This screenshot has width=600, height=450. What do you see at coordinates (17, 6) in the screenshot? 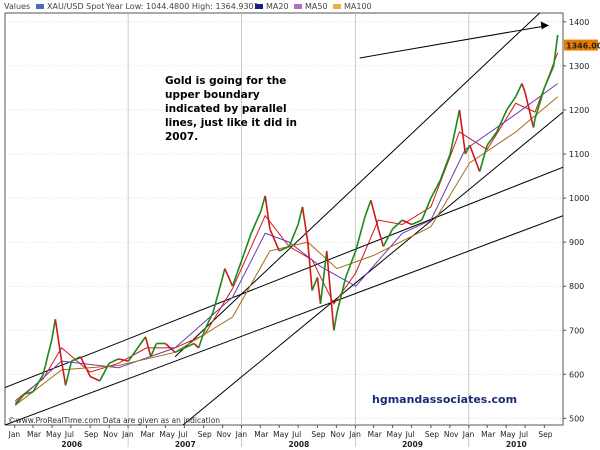
I see `legend-values-label: Values` at bounding box center [17, 6].